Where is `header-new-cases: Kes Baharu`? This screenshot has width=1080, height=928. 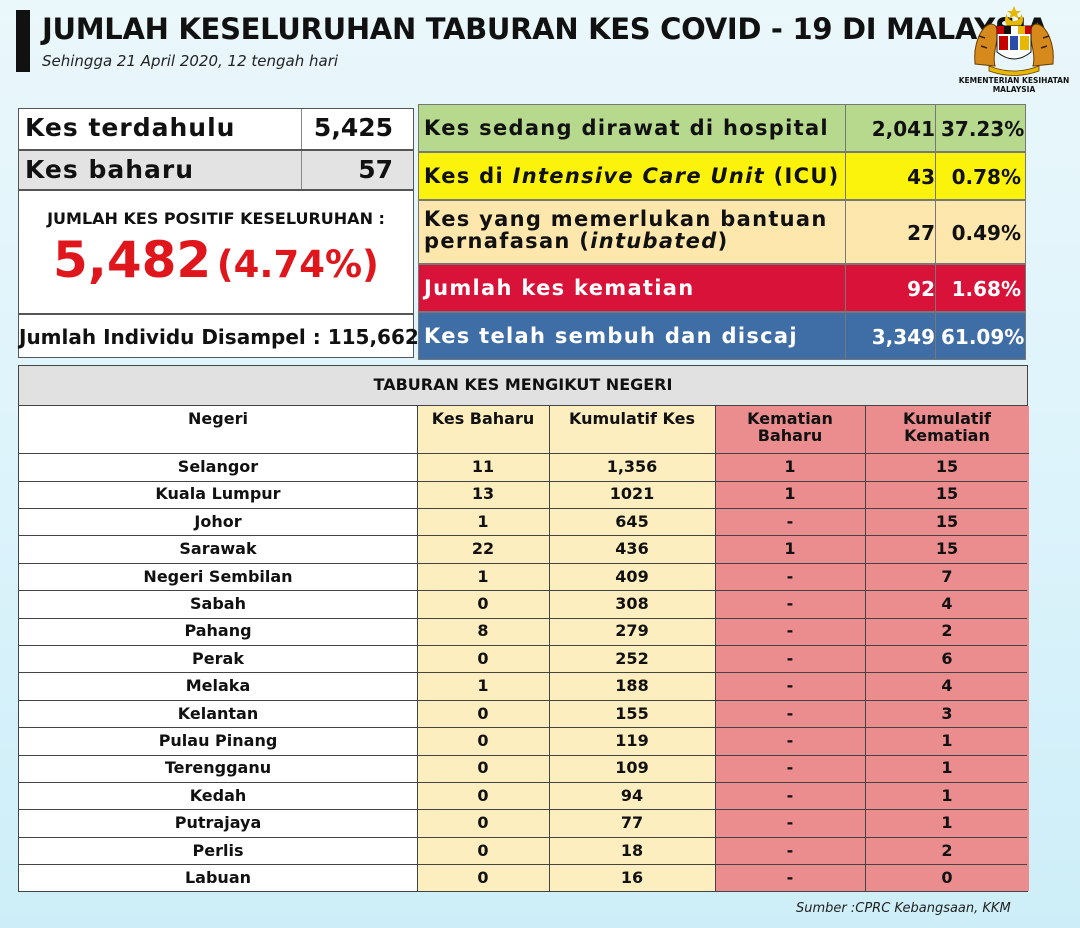 header-new-cases: Kes Baharu is located at coordinates (483, 430).